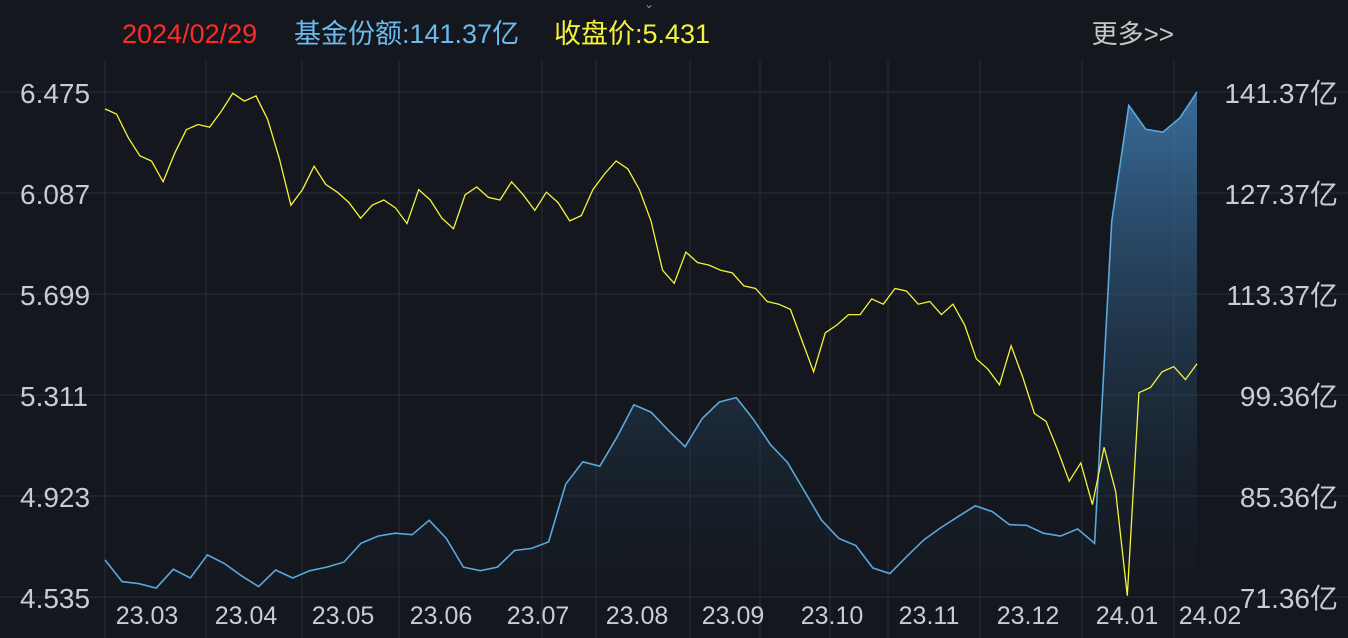 This screenshot has width=1348, height=638. What do you see at coordinates (1210, 616) in the screenshot?
I see `x-tick-label: 24.02` at bounding box center [1210, 616].